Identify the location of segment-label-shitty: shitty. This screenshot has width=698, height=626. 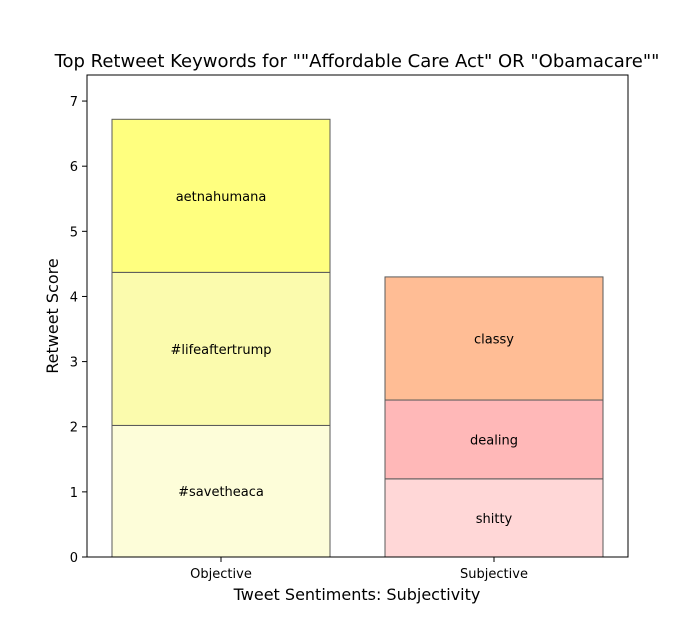
(494, 519).